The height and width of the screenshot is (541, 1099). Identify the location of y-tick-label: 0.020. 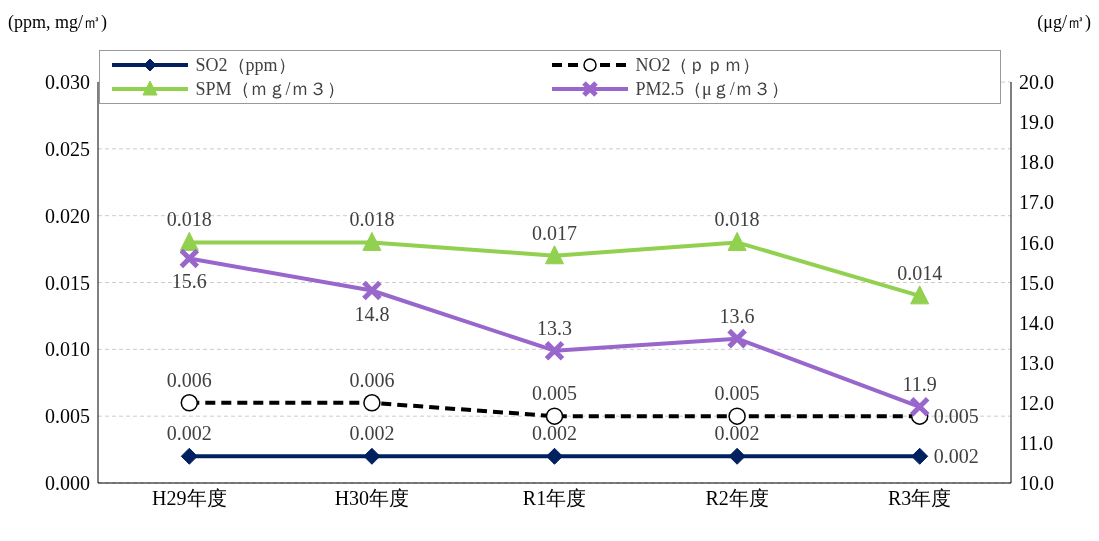
(67, 215).